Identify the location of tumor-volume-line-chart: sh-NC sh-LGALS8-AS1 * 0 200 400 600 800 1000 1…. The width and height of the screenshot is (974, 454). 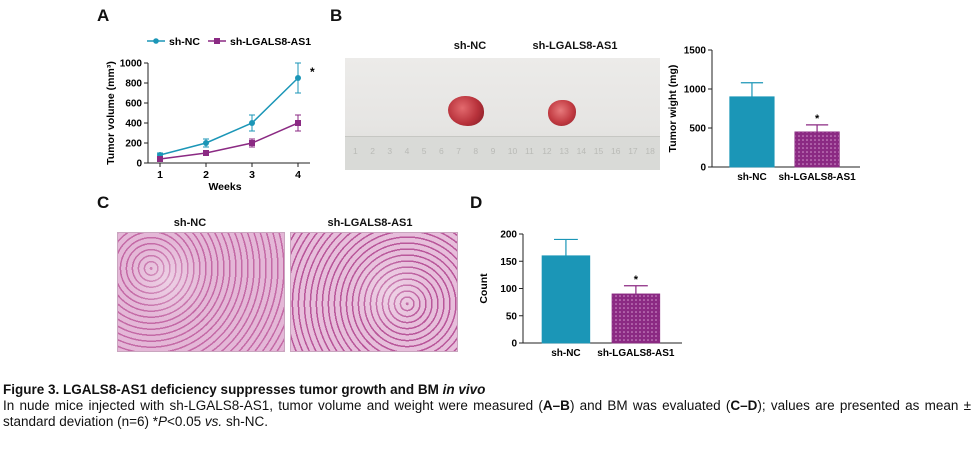
(210, 114).